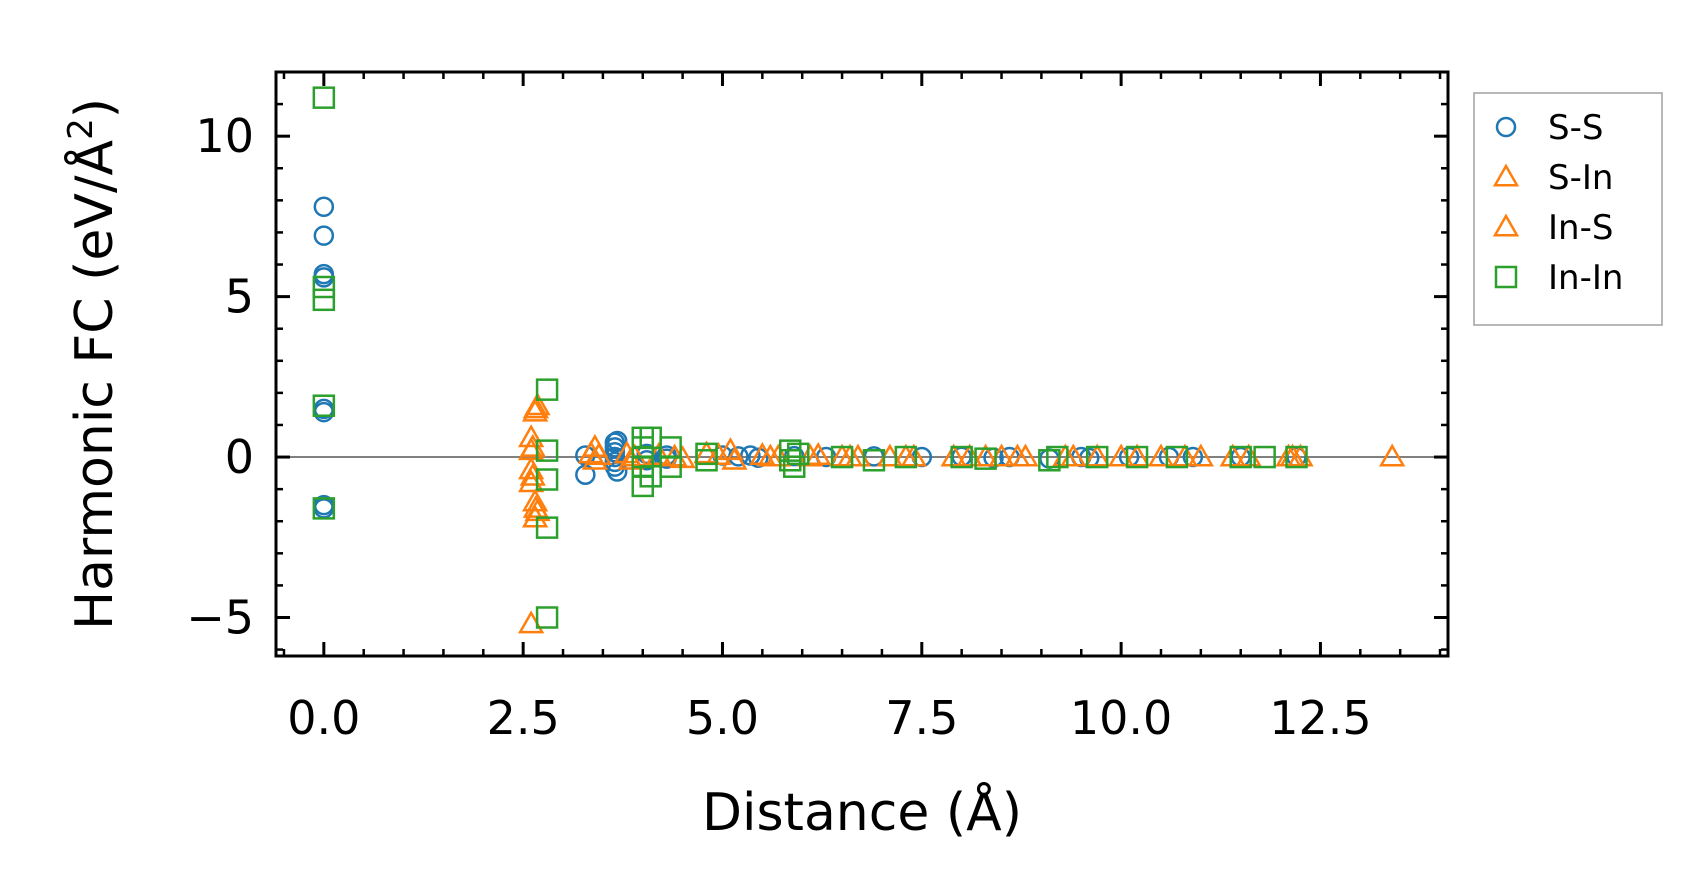 The image size is (1702, 893). What do you see at coordinates (1575, 128) in the screenshot?
I see `legend-label: S-S` at bounding box center [1575, 128].